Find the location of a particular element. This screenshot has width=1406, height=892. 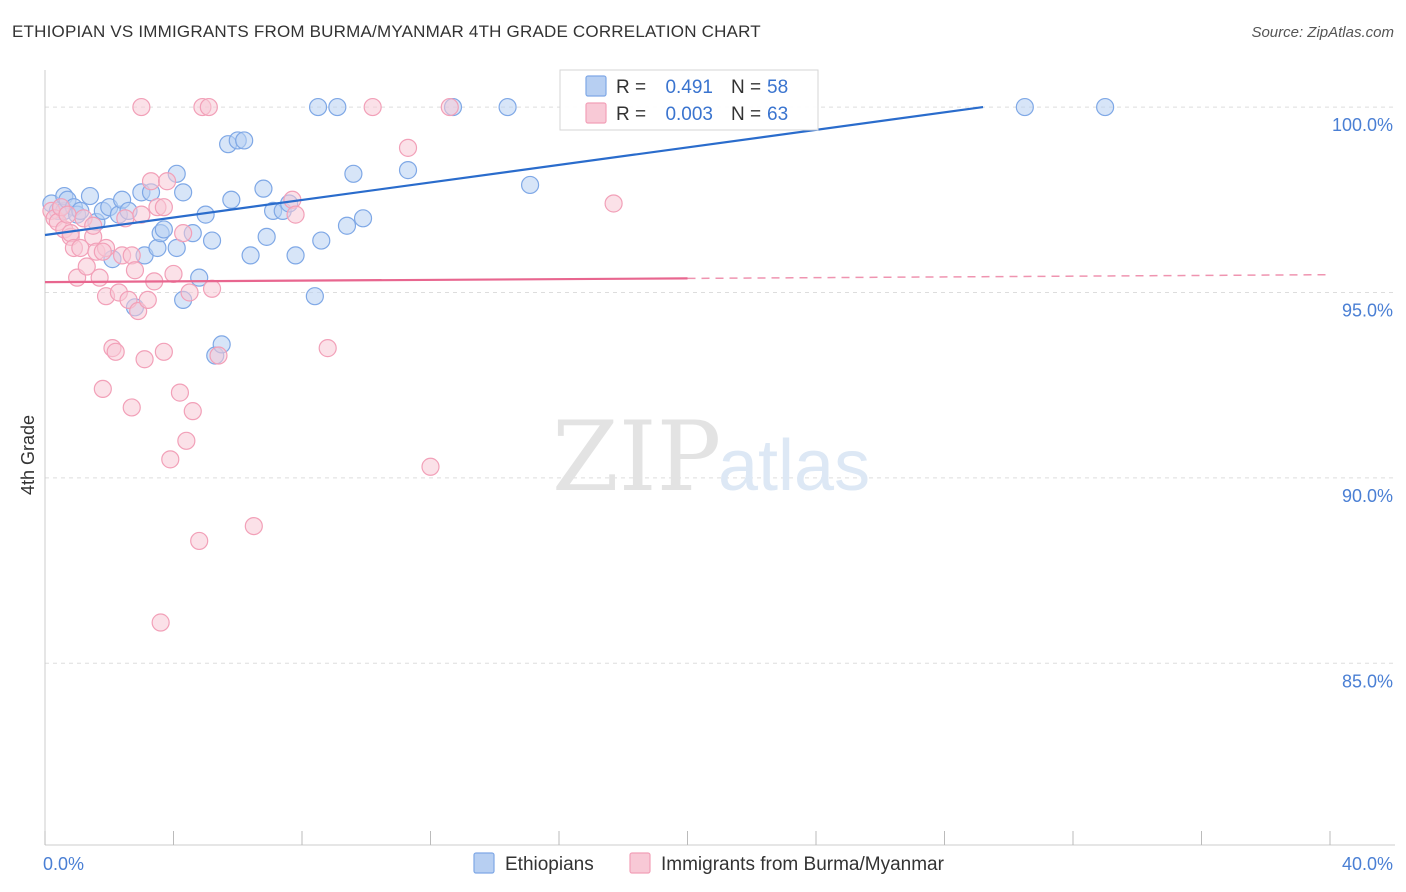

bottom-legend: Ethiopians Immigrants from Burma/Myanmar is located at coordinates (709, 863).